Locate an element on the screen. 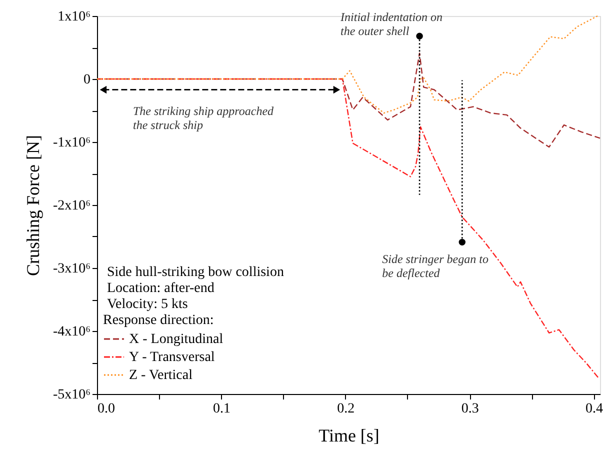 The width and height of the screenshot is (603, 455). x-tick-label: 0.3 is located at coordinates (470, 409).